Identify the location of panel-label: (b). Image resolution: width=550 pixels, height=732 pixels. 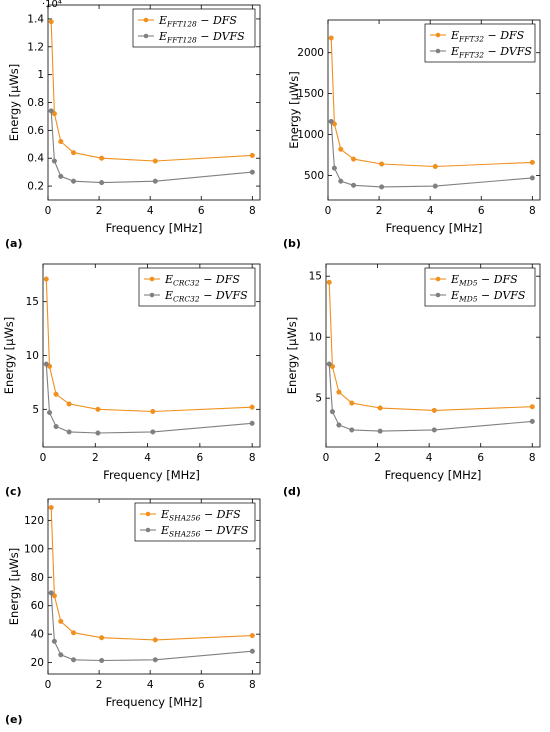
(292, 243).